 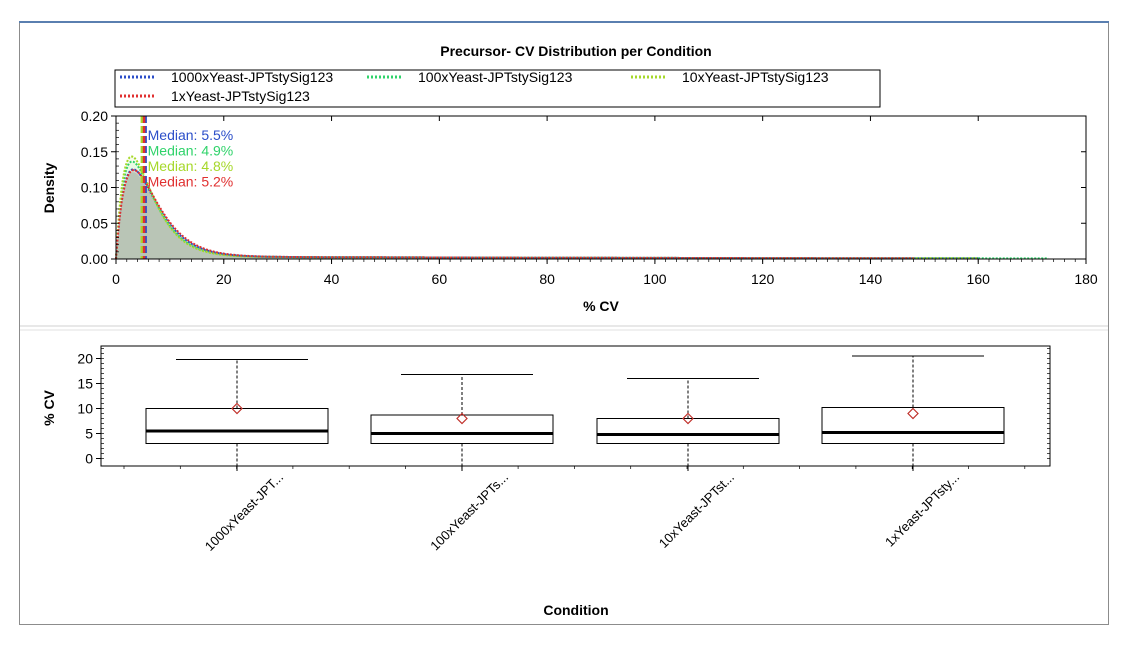 I want to click on x-tick-label: 80, so click(x=547, y=279).